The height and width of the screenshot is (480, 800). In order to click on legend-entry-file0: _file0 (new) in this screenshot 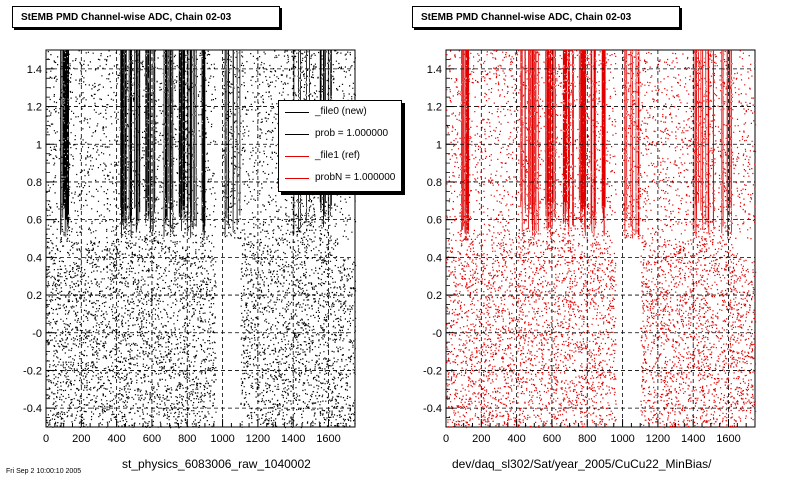, I will do `click(340, 112)`.